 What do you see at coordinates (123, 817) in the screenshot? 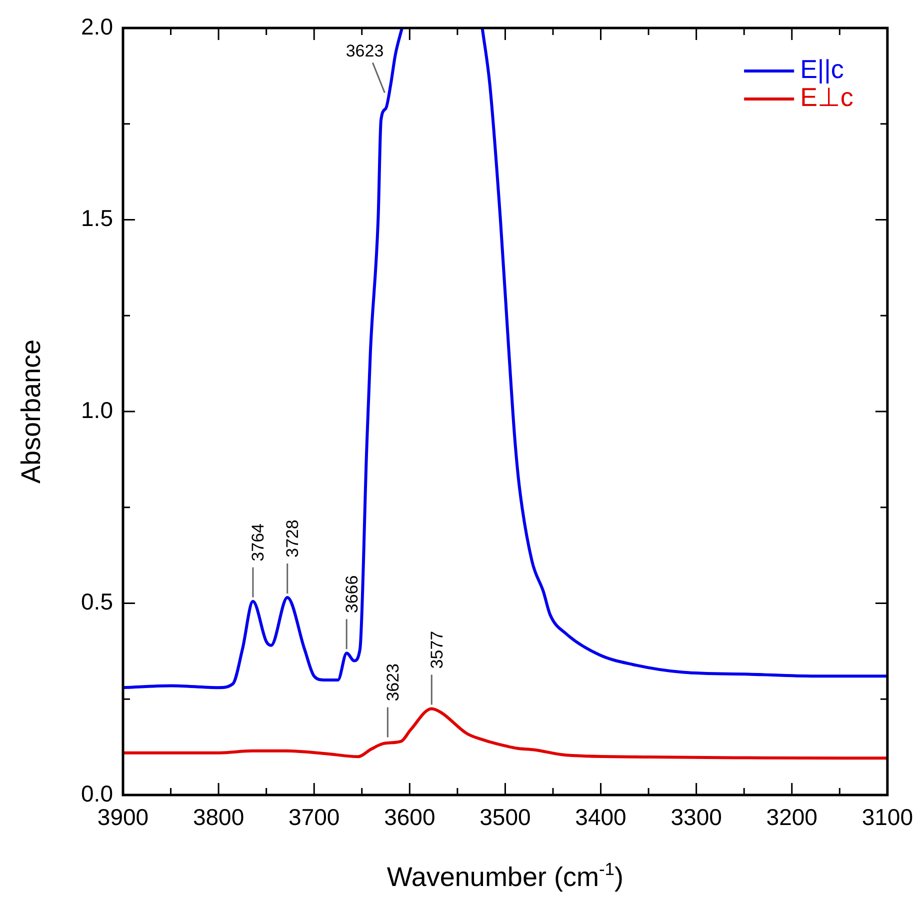
I see `x-tick-label: 3900` at bounding box center [123, 817].